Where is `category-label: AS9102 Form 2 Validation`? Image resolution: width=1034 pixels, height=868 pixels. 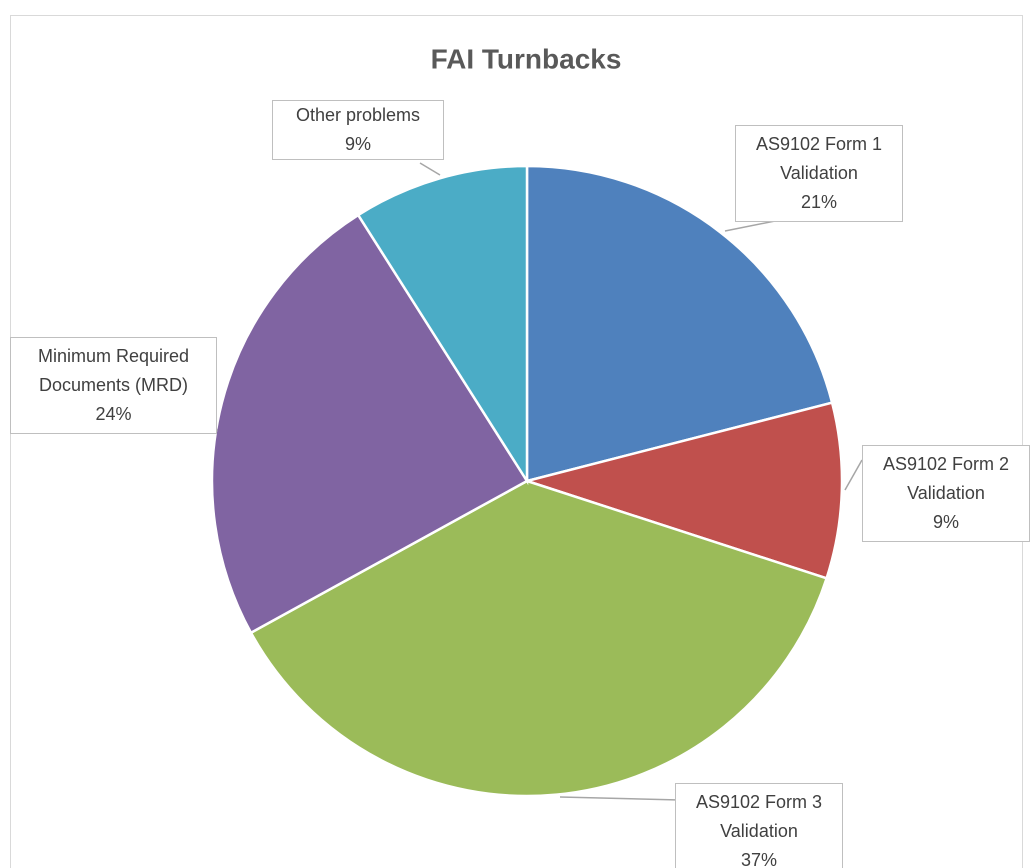
category-label: AS9102 Form 2 Validation is located at coordinates (946, 478).